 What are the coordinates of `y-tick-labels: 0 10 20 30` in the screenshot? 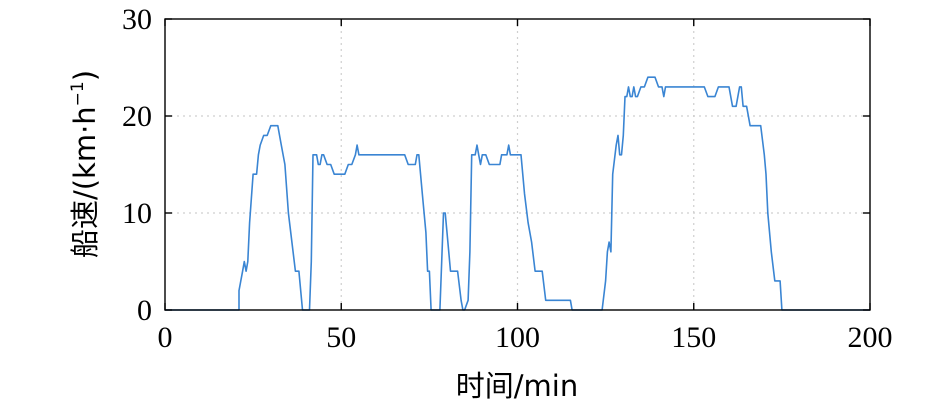 It's located at (137, 165).